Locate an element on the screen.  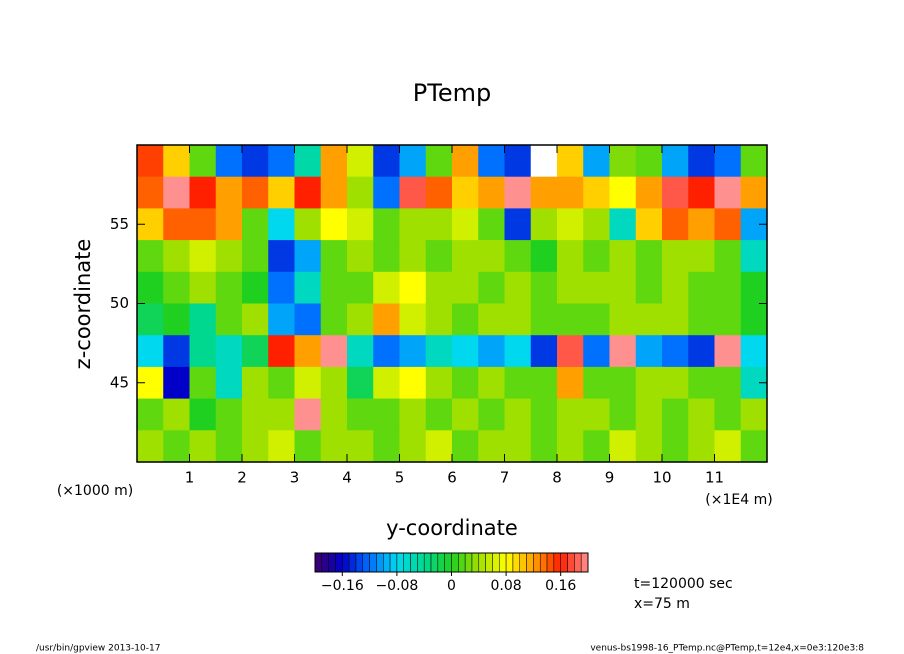
colorbar-tick-label: 0 is located at coordinates (451, 586).